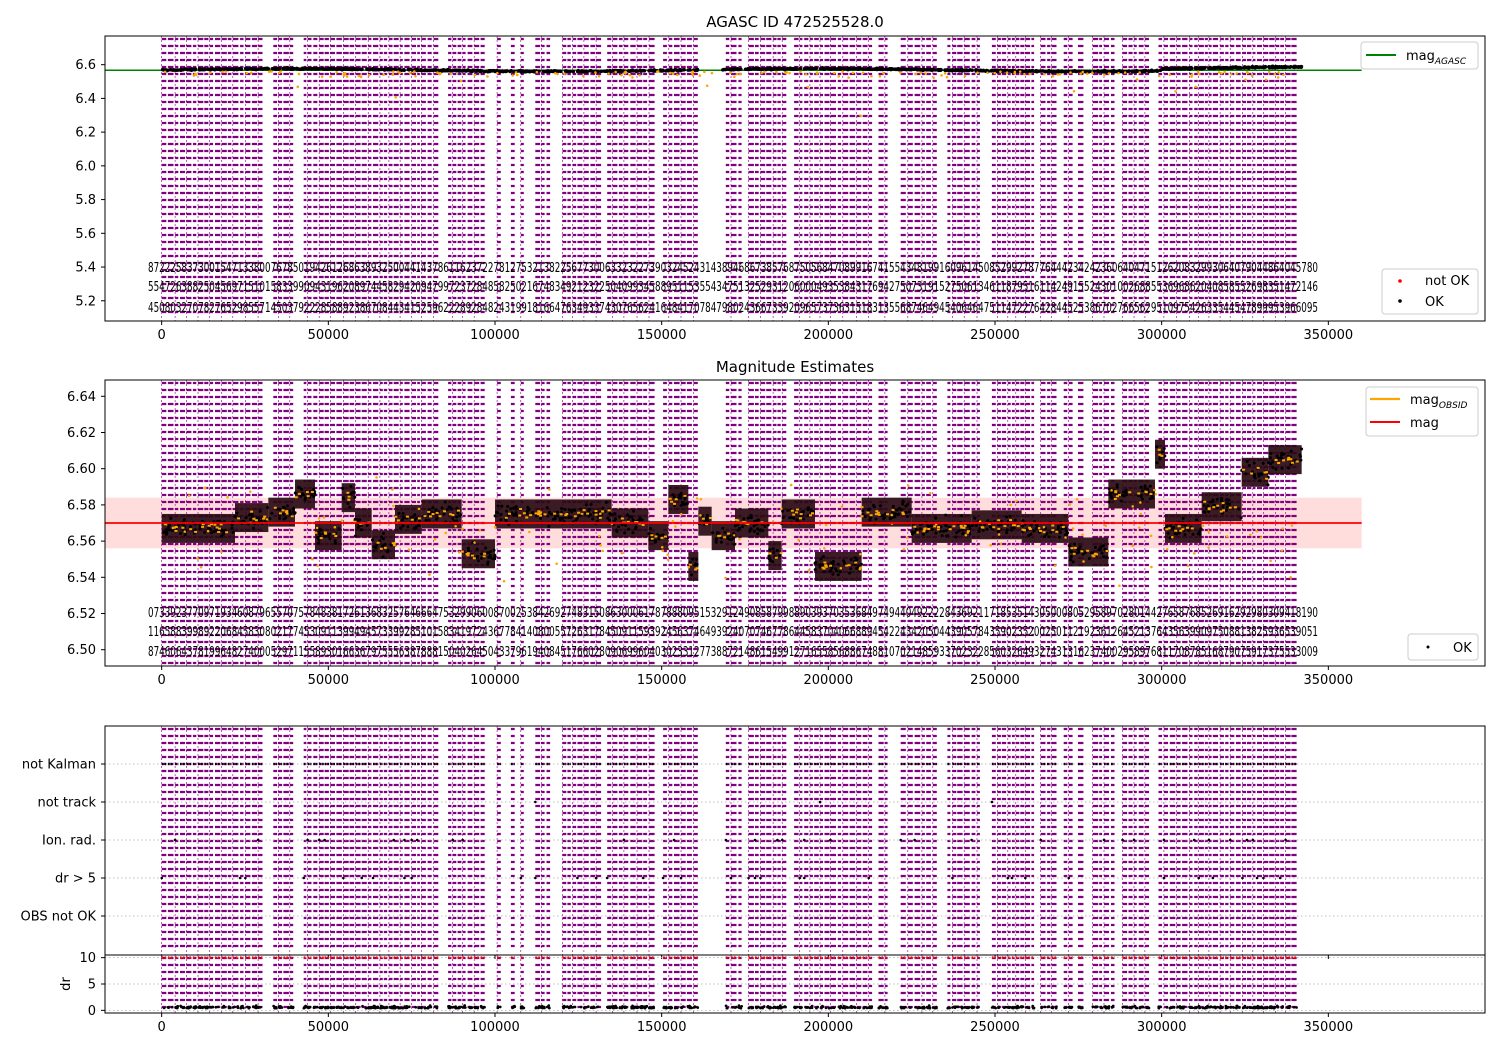 This screenshot has width=1500, height=1050. What do you see at coordinates (81, 433) in the screenshot?
I see `y-tick-label: 6.62` at bounding box center [81, 433].